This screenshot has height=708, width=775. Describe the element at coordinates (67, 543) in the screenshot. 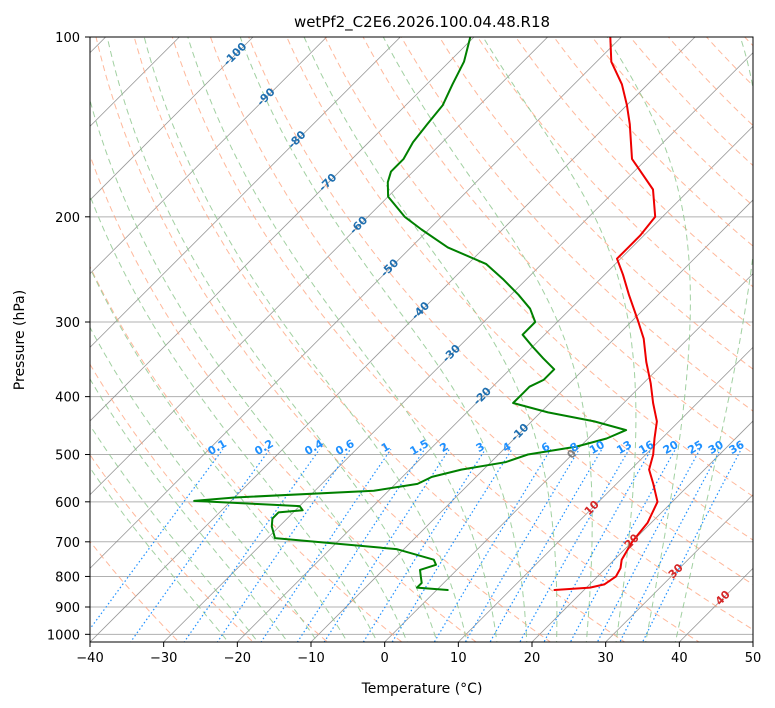

I see `y-tick-label: 700` at that location.